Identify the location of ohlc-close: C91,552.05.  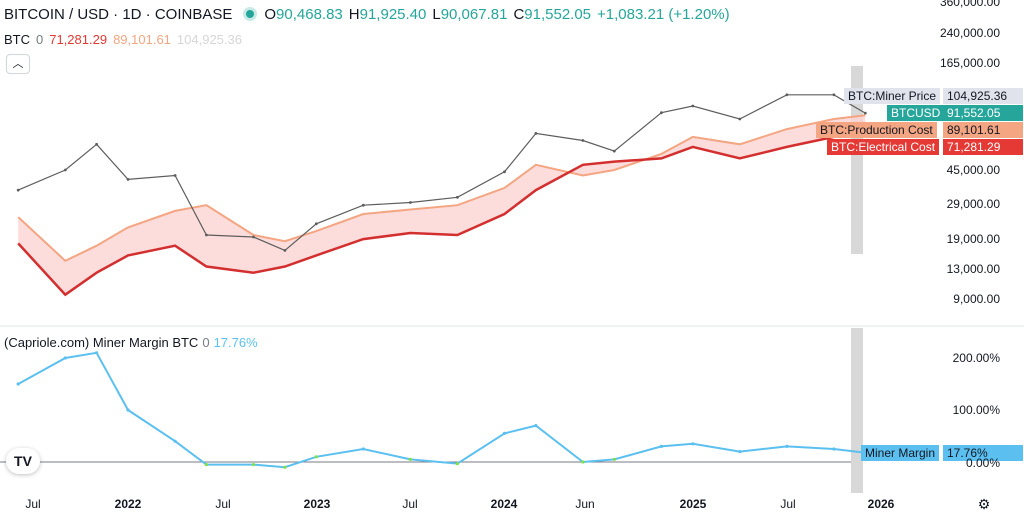
(552, 14).